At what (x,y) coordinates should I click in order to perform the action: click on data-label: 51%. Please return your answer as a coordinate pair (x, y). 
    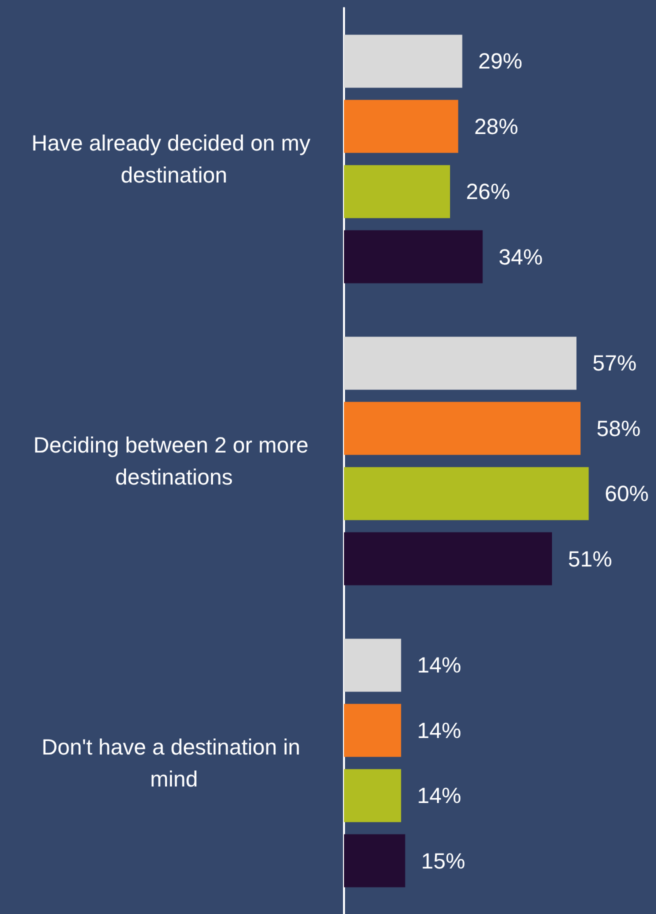
    Looking at the image, I should click on (590, 559).